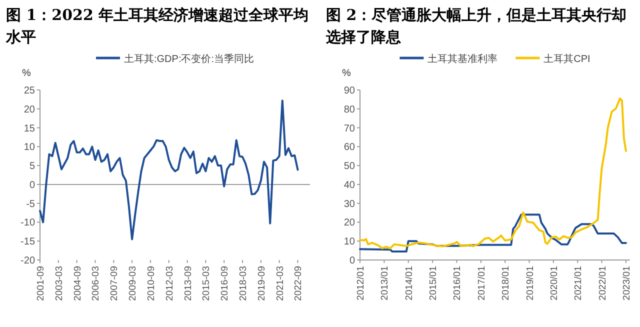 The image size is (640, 327). I want to click on y-tick-label: 60, so click(350, 148).